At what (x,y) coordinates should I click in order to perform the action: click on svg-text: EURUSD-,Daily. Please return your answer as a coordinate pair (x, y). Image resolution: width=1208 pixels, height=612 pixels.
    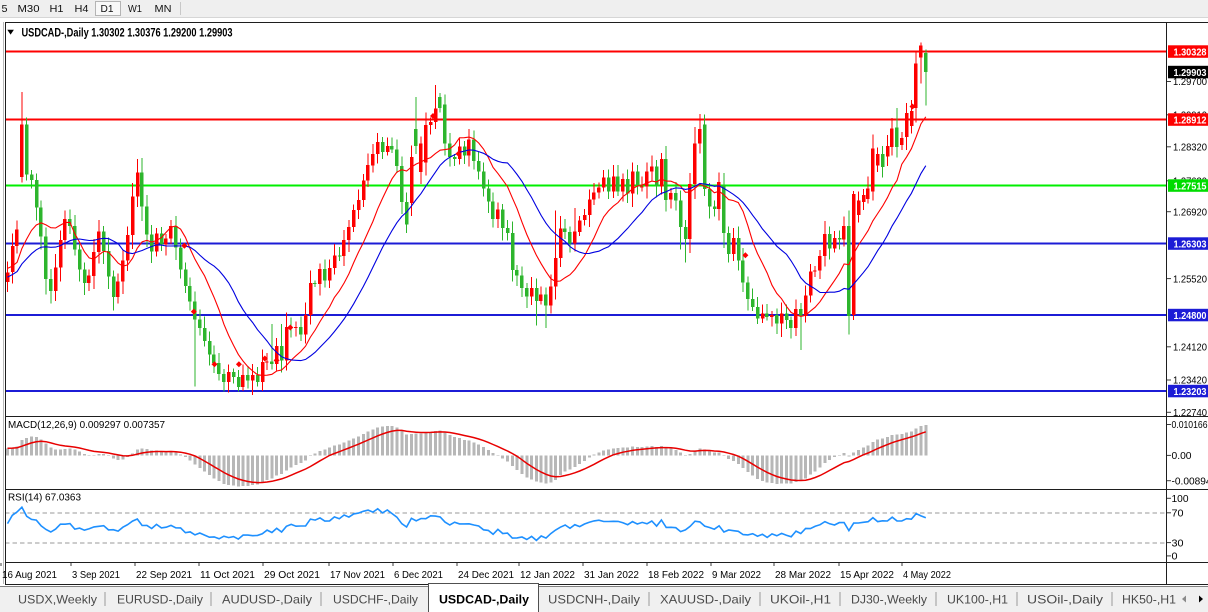
    Looking at the image, I should click on (160, 600).